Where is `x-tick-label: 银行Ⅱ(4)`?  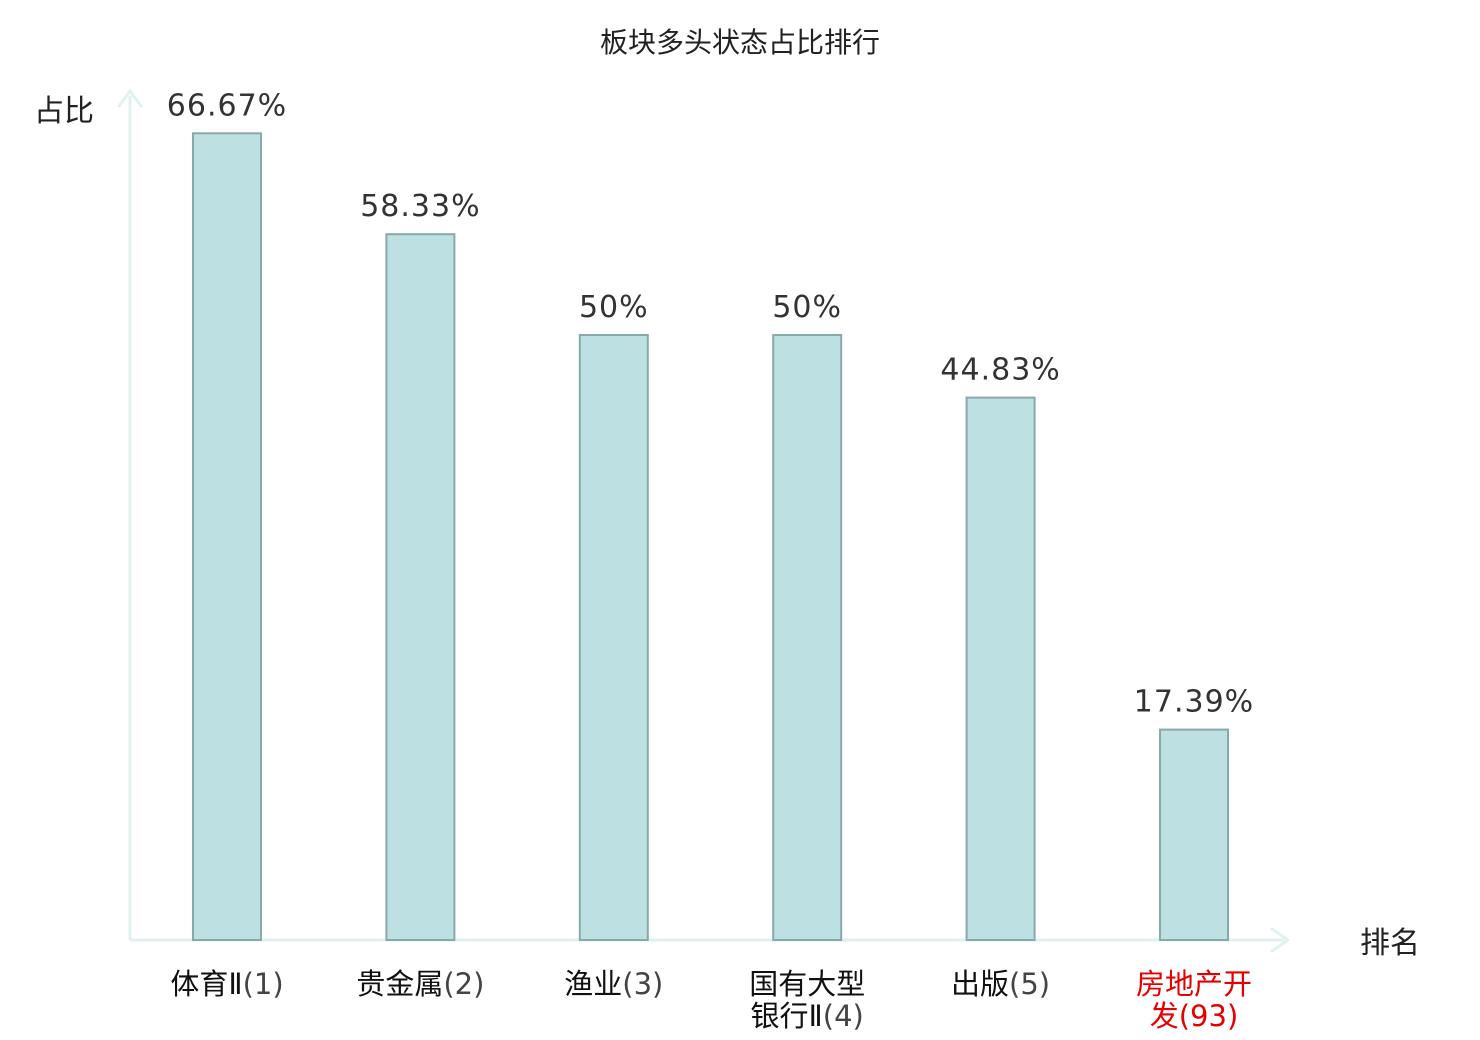 x-tick-label: 银行Ⅱ(4) is located at coordinates (807, 1016).